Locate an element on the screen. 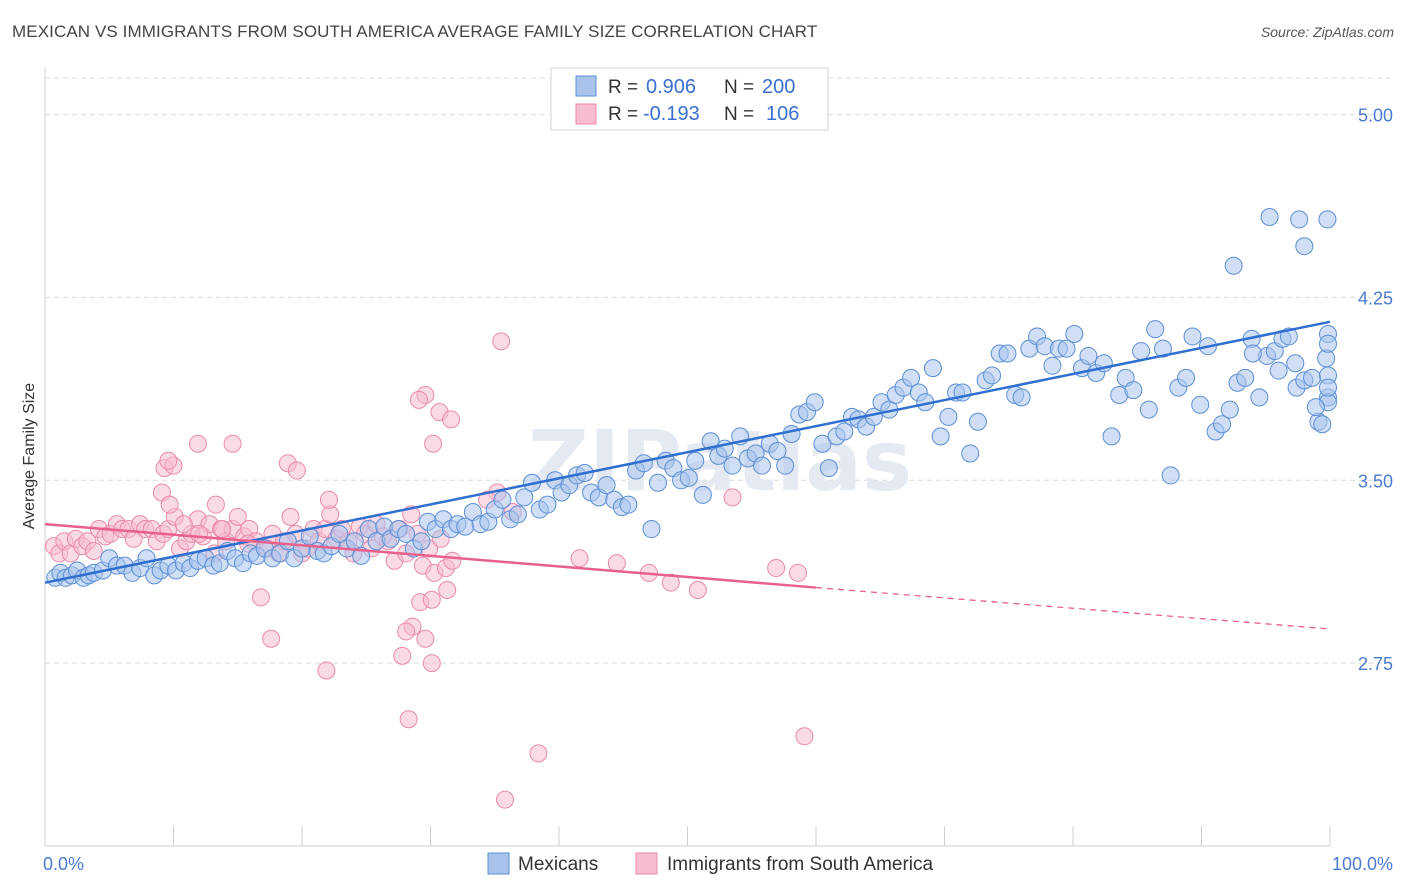 This screenshot has height=892, width=1406. legend-r-label-2: R = is located at coordinates (623, 114).